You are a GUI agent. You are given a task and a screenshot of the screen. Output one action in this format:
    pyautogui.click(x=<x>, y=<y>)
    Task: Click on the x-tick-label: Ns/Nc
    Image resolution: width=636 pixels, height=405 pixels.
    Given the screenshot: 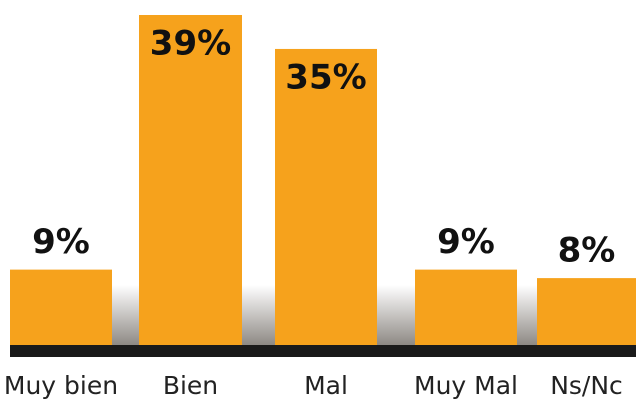 What is the action you would take?
    pyautogui.click(x=586, y=385)
    